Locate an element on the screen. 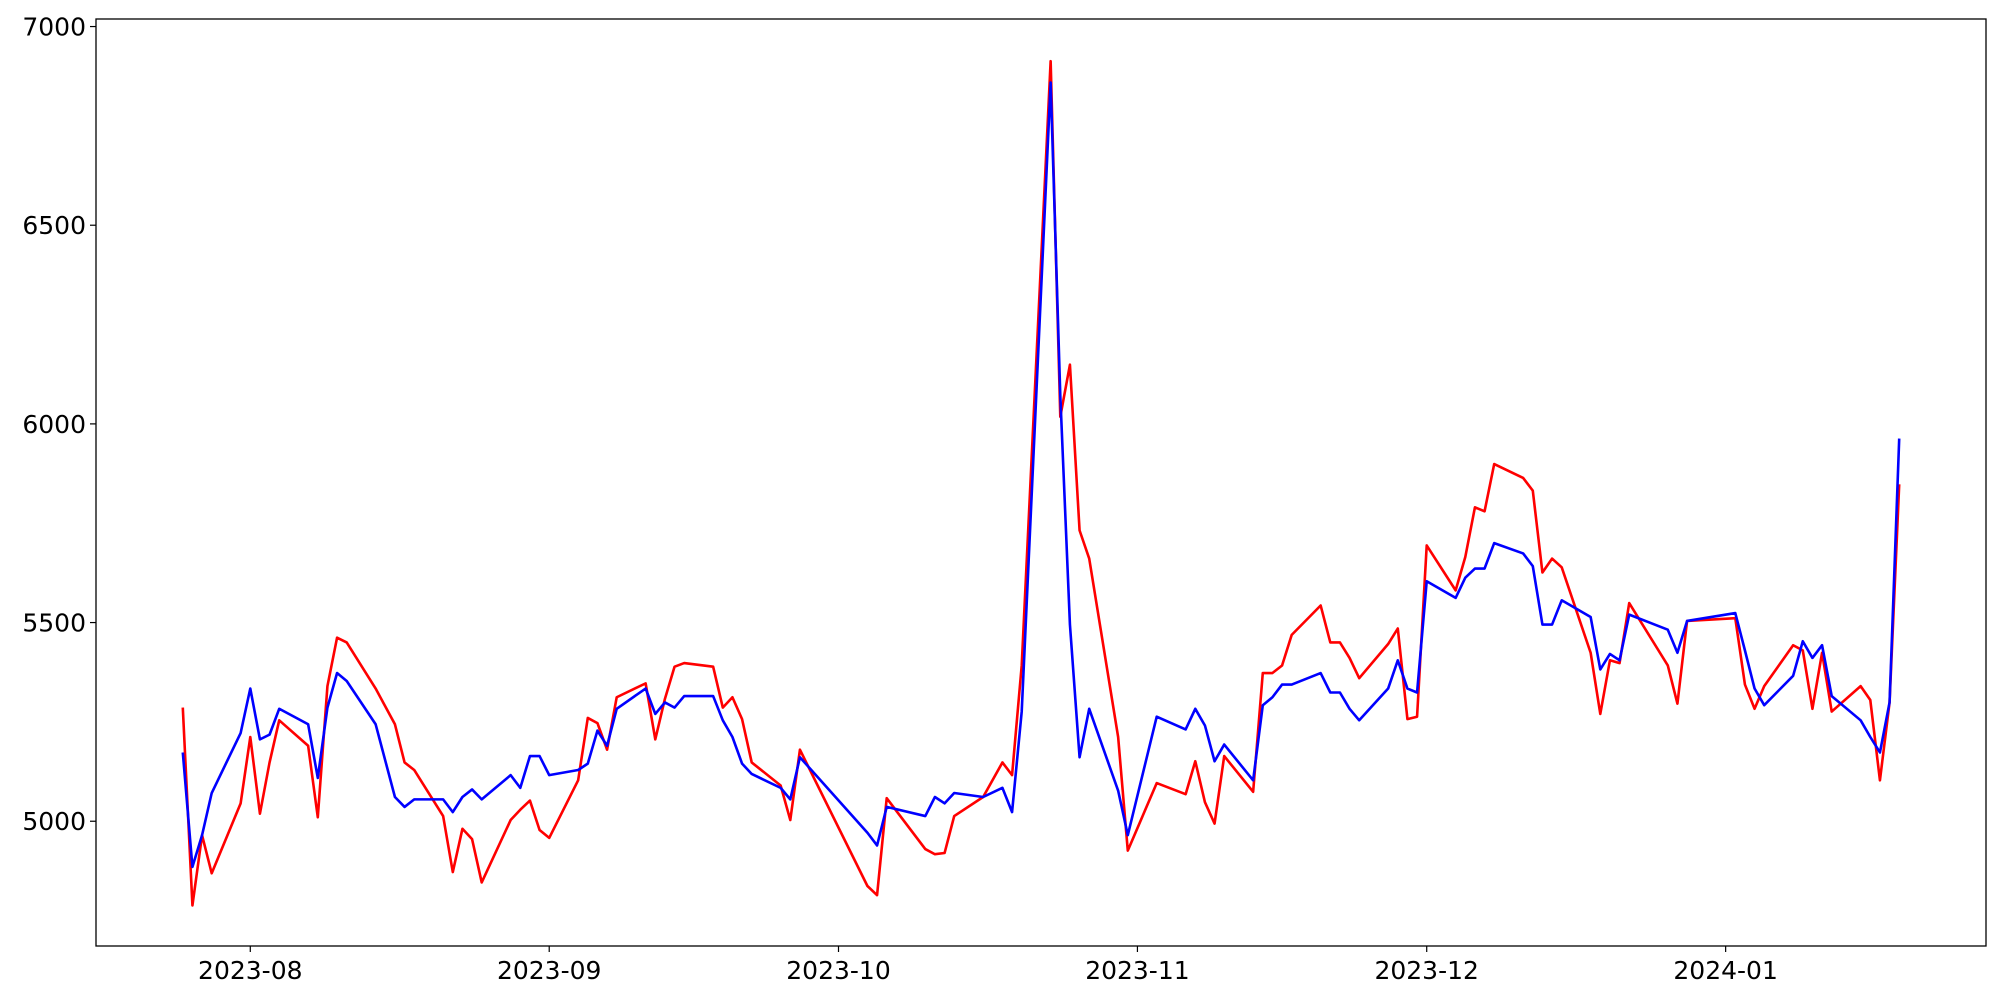  x-tick-label: 2023-12 is located at coordinates (1426, 970).